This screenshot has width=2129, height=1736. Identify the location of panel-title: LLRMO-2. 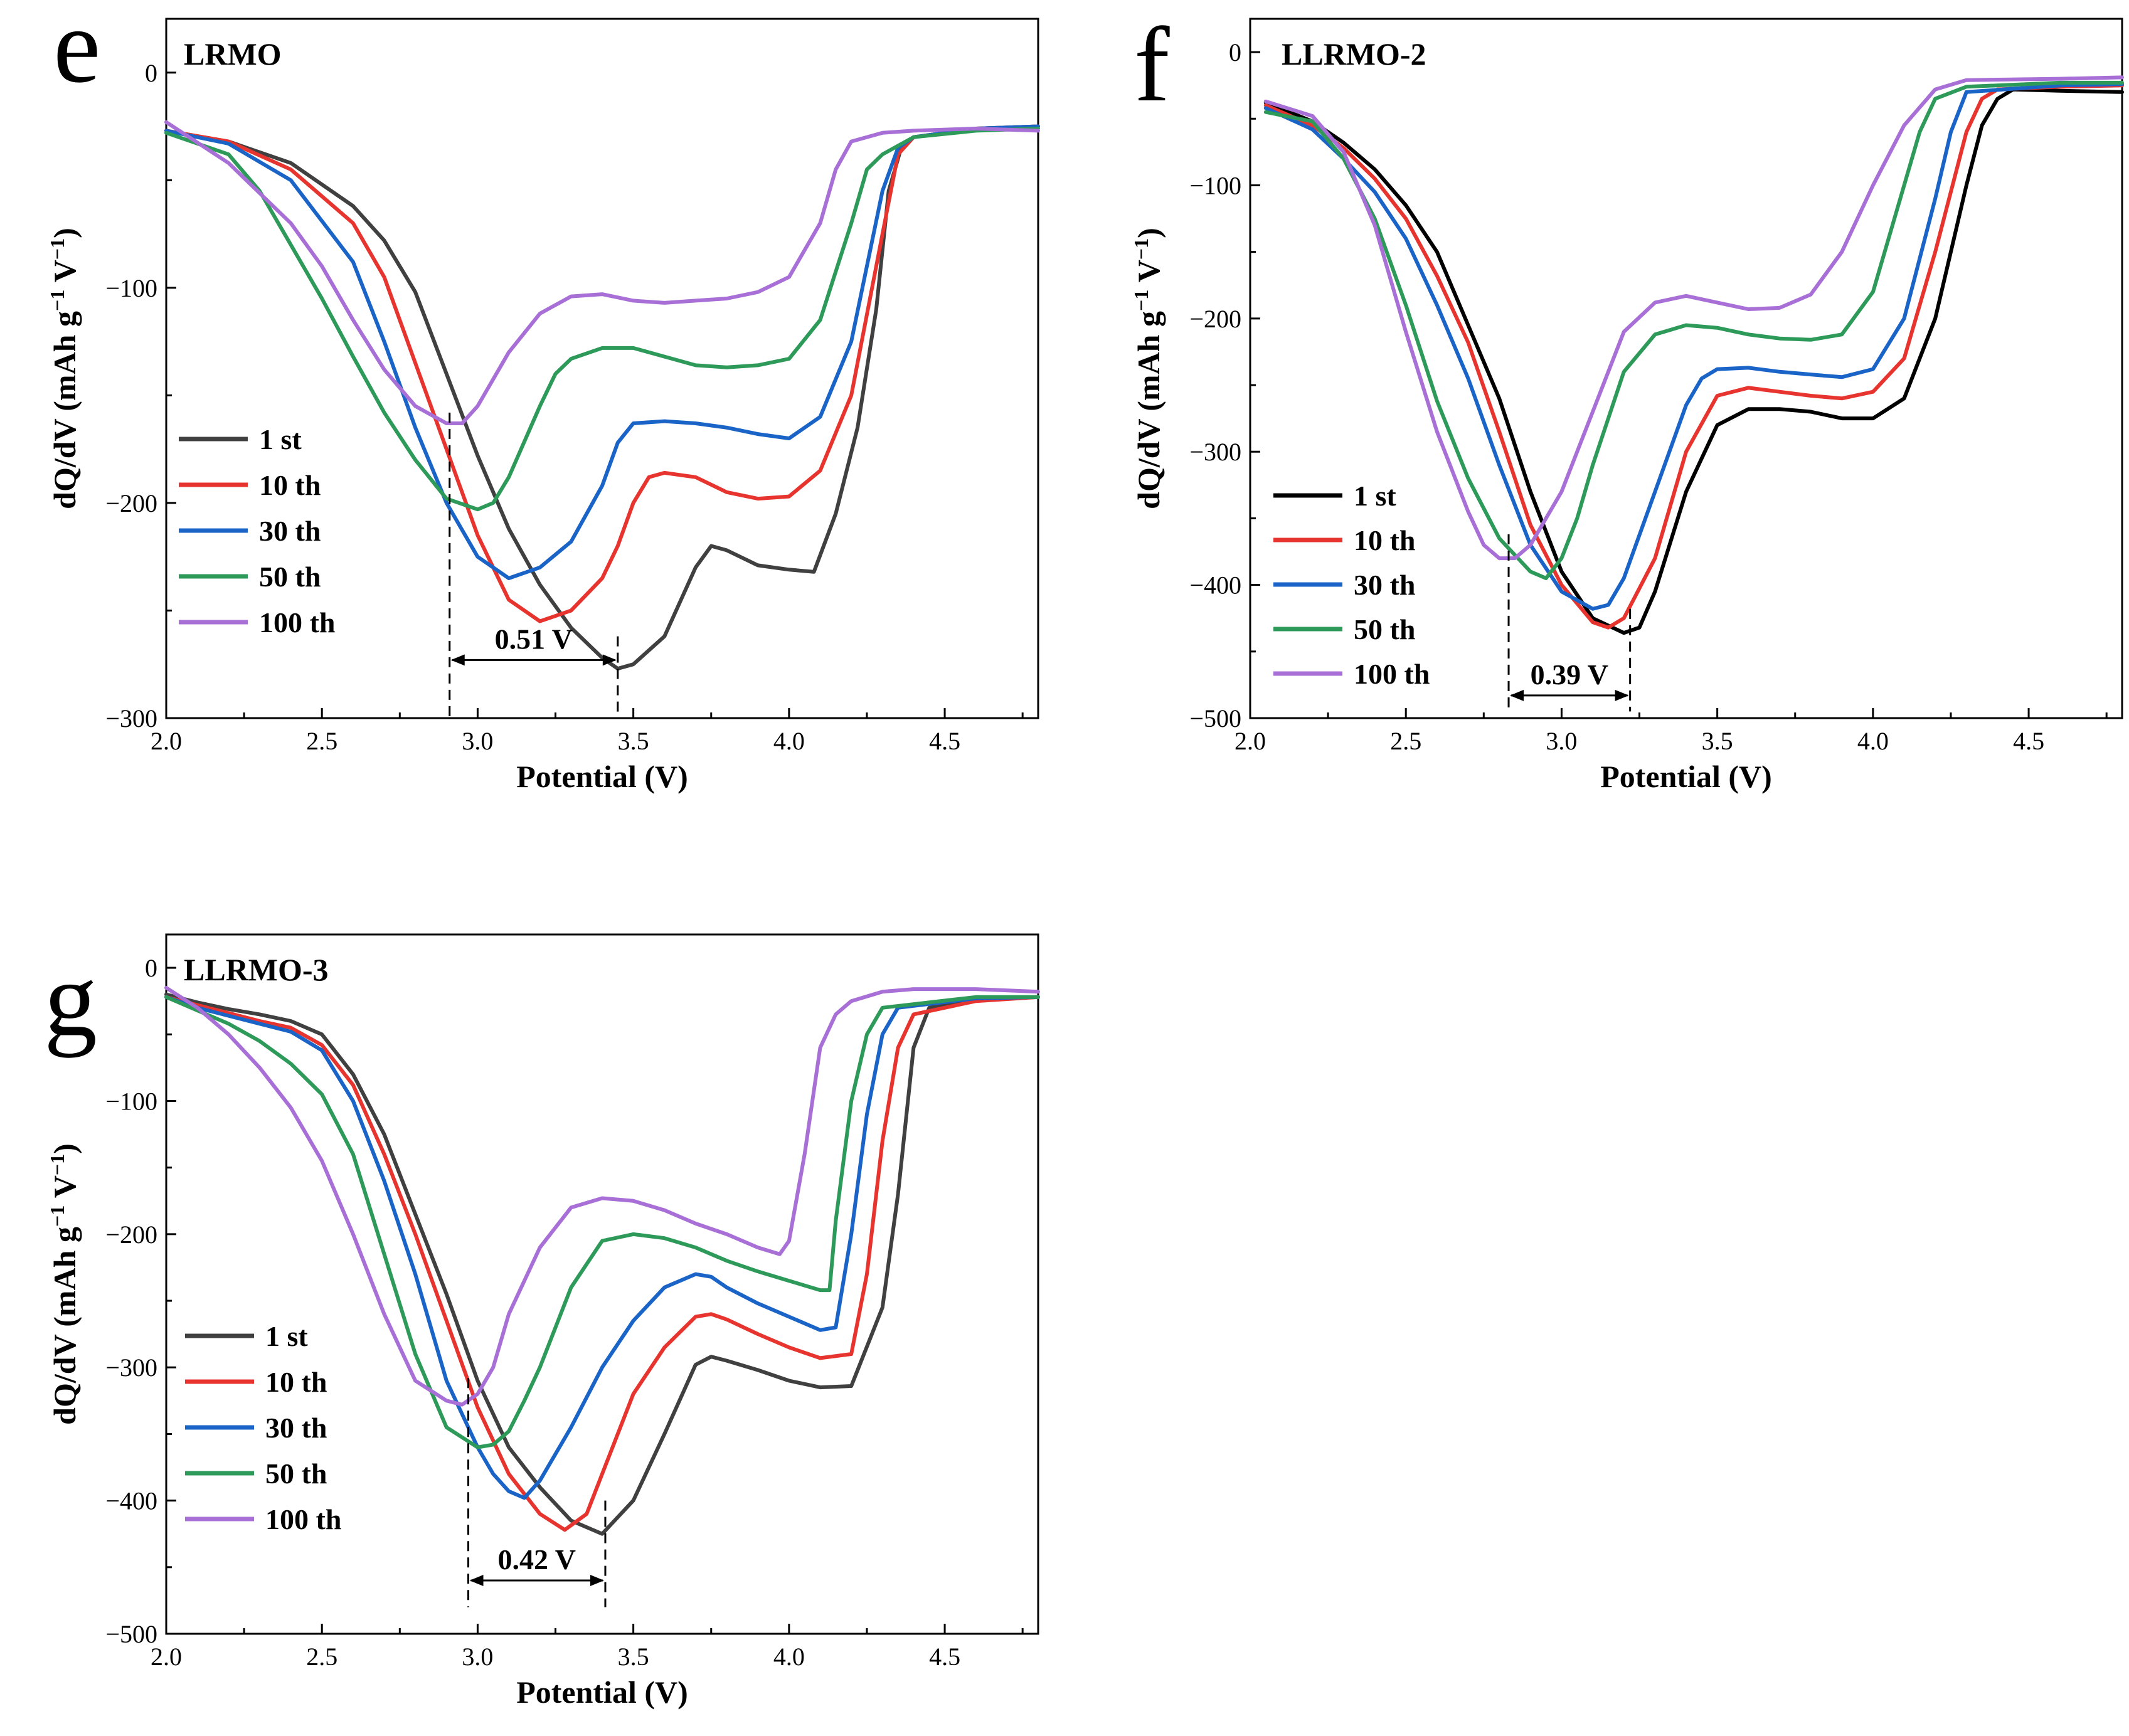
(1354, 54).